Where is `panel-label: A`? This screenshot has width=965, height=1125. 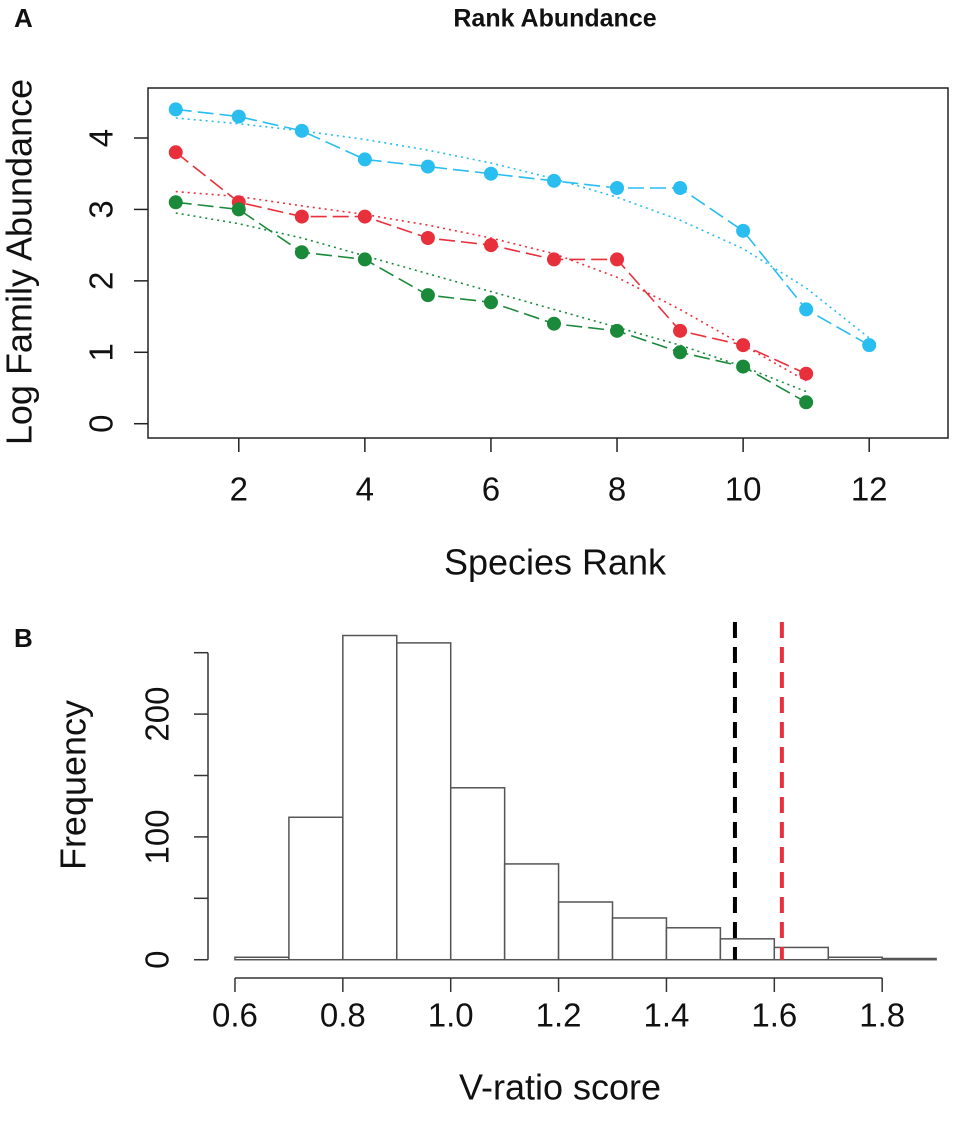
panel-label: A is located at coordinates (23, 18).